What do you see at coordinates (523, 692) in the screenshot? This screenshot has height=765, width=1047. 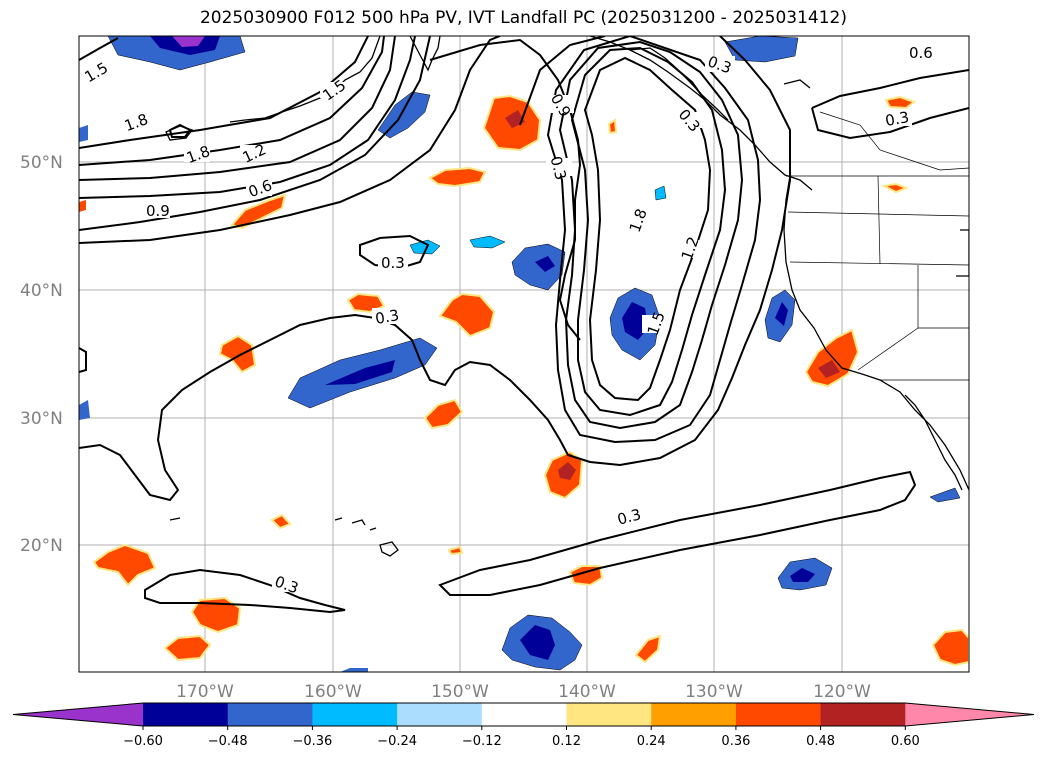 I see `longitude-labels: 170°W 160°W 150°W 140°W 130°W 120°W` at bounding box center [523, 692].